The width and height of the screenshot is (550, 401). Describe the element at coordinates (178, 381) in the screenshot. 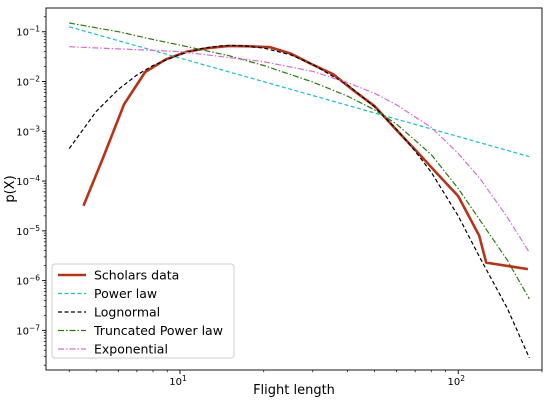

I see `x-tick-label: 10¹` at that location.